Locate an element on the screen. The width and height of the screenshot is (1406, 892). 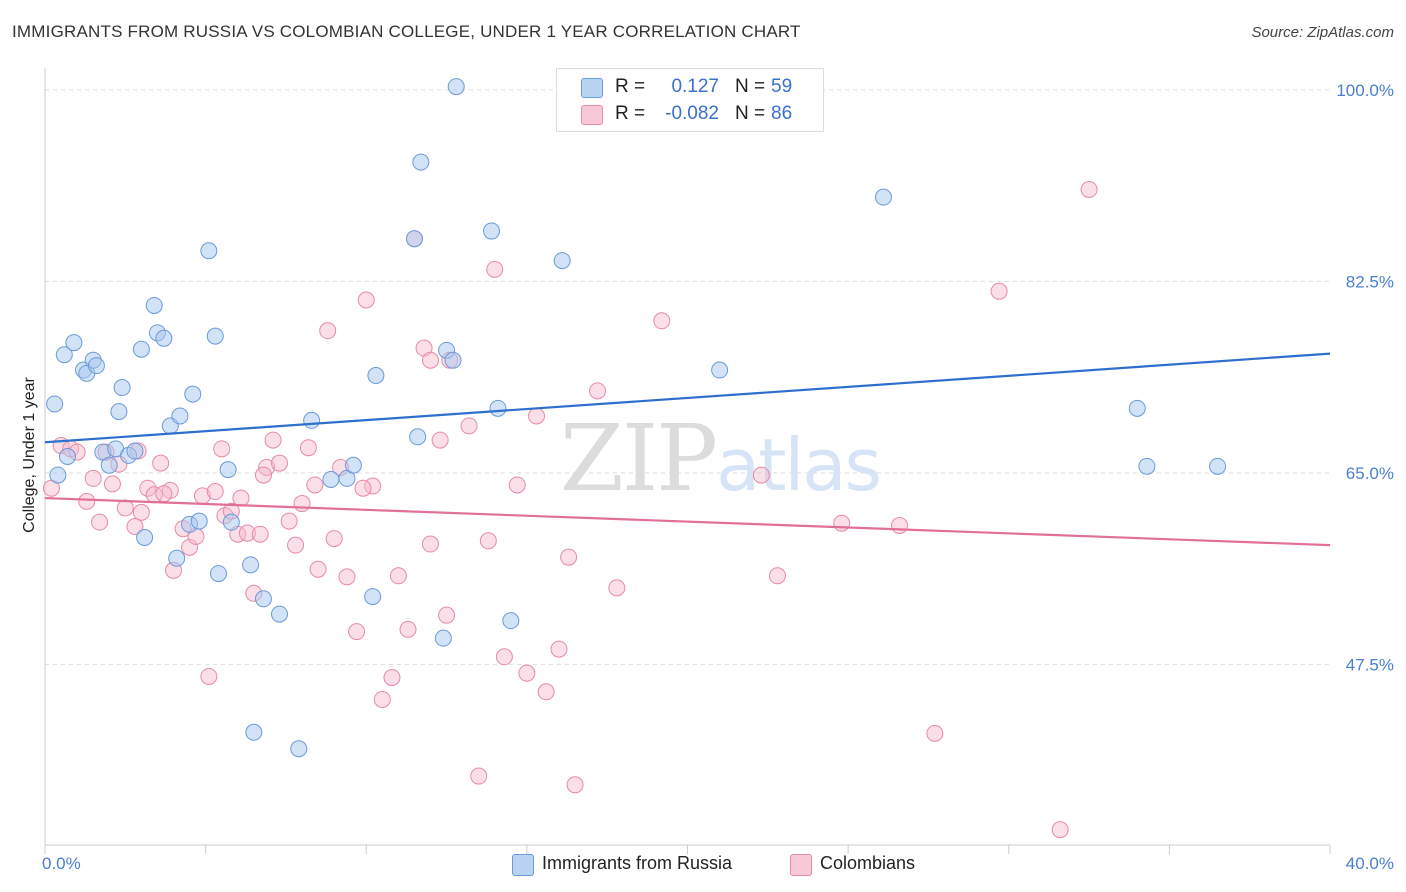
watermark: ZIPatlas is located at coordinates (720, 458).